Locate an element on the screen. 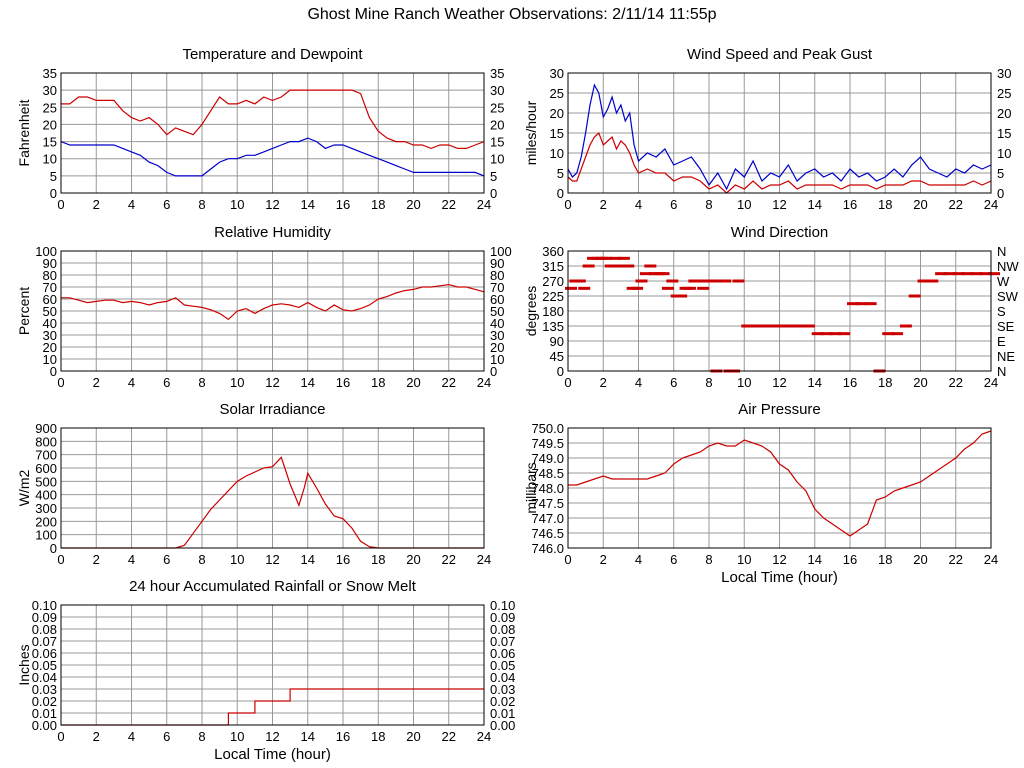  y-tick-label: 315 is located at coordinates (553, 266).